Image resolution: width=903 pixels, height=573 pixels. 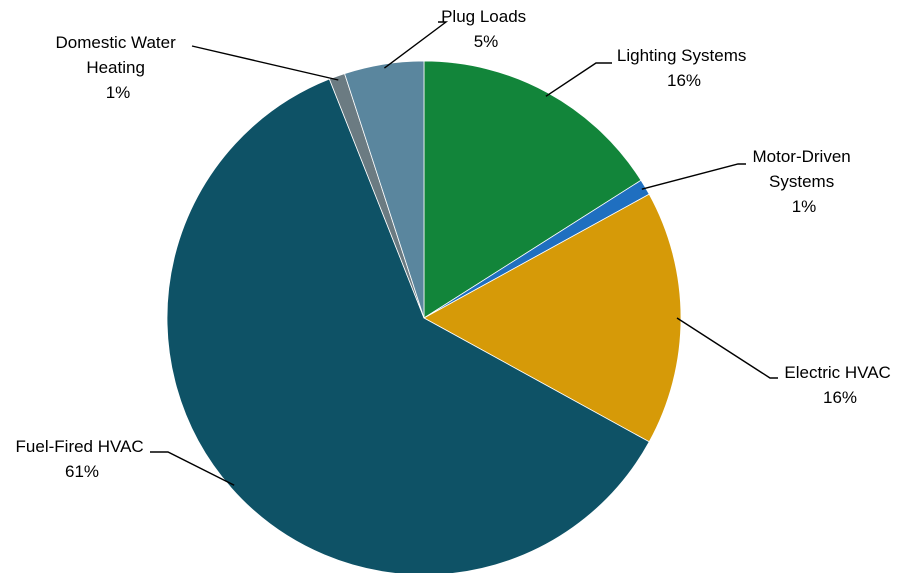 What do you see at coordinates (532, 189) in the screenshot?
I see `pie-slice-lighting-systems` at bounding box center [532, 189].